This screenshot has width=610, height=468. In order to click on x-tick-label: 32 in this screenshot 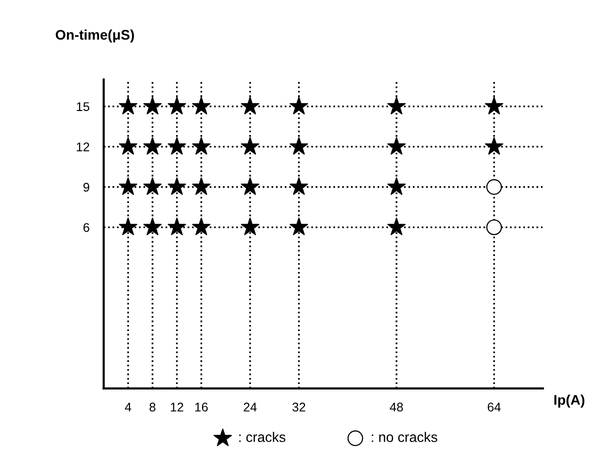, I will do `click(299, 407)`.